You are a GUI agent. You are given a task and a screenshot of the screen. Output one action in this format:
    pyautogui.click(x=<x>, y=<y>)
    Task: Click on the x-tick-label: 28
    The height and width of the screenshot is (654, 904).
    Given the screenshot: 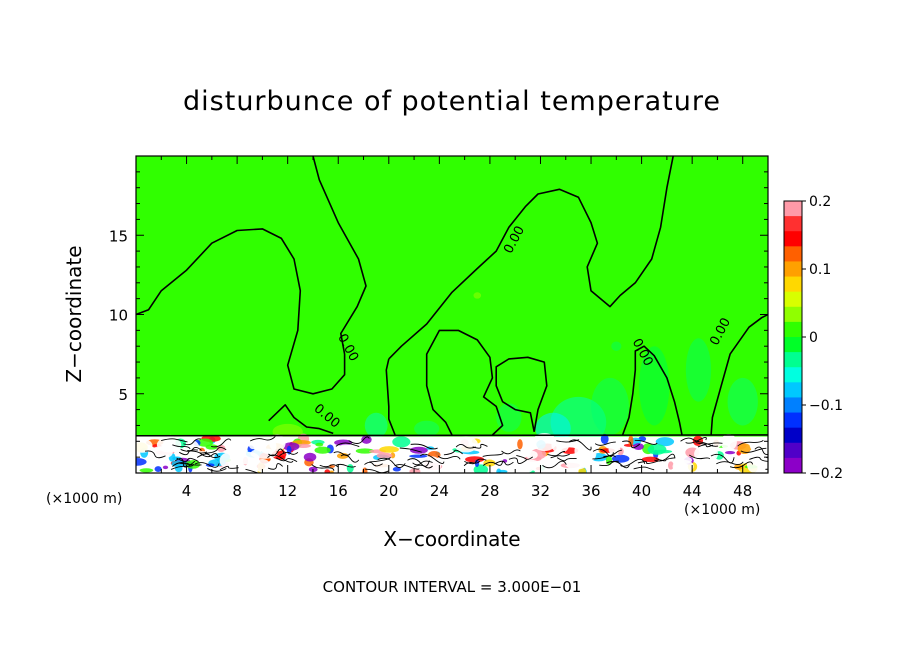 What is the action you would take?
    pyautogui.click(x=489, y=491)
    